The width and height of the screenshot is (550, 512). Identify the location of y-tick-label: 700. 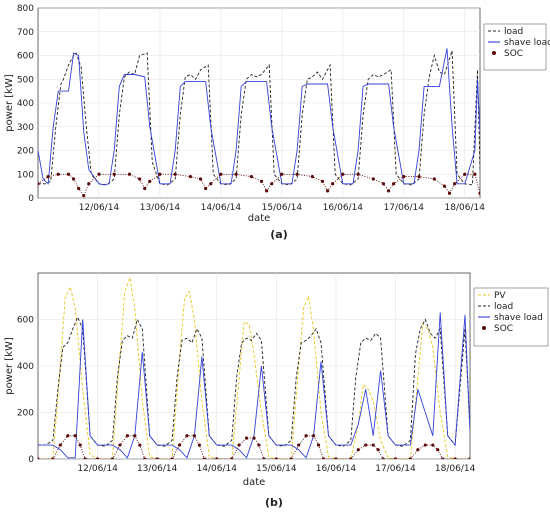
(25, 33).